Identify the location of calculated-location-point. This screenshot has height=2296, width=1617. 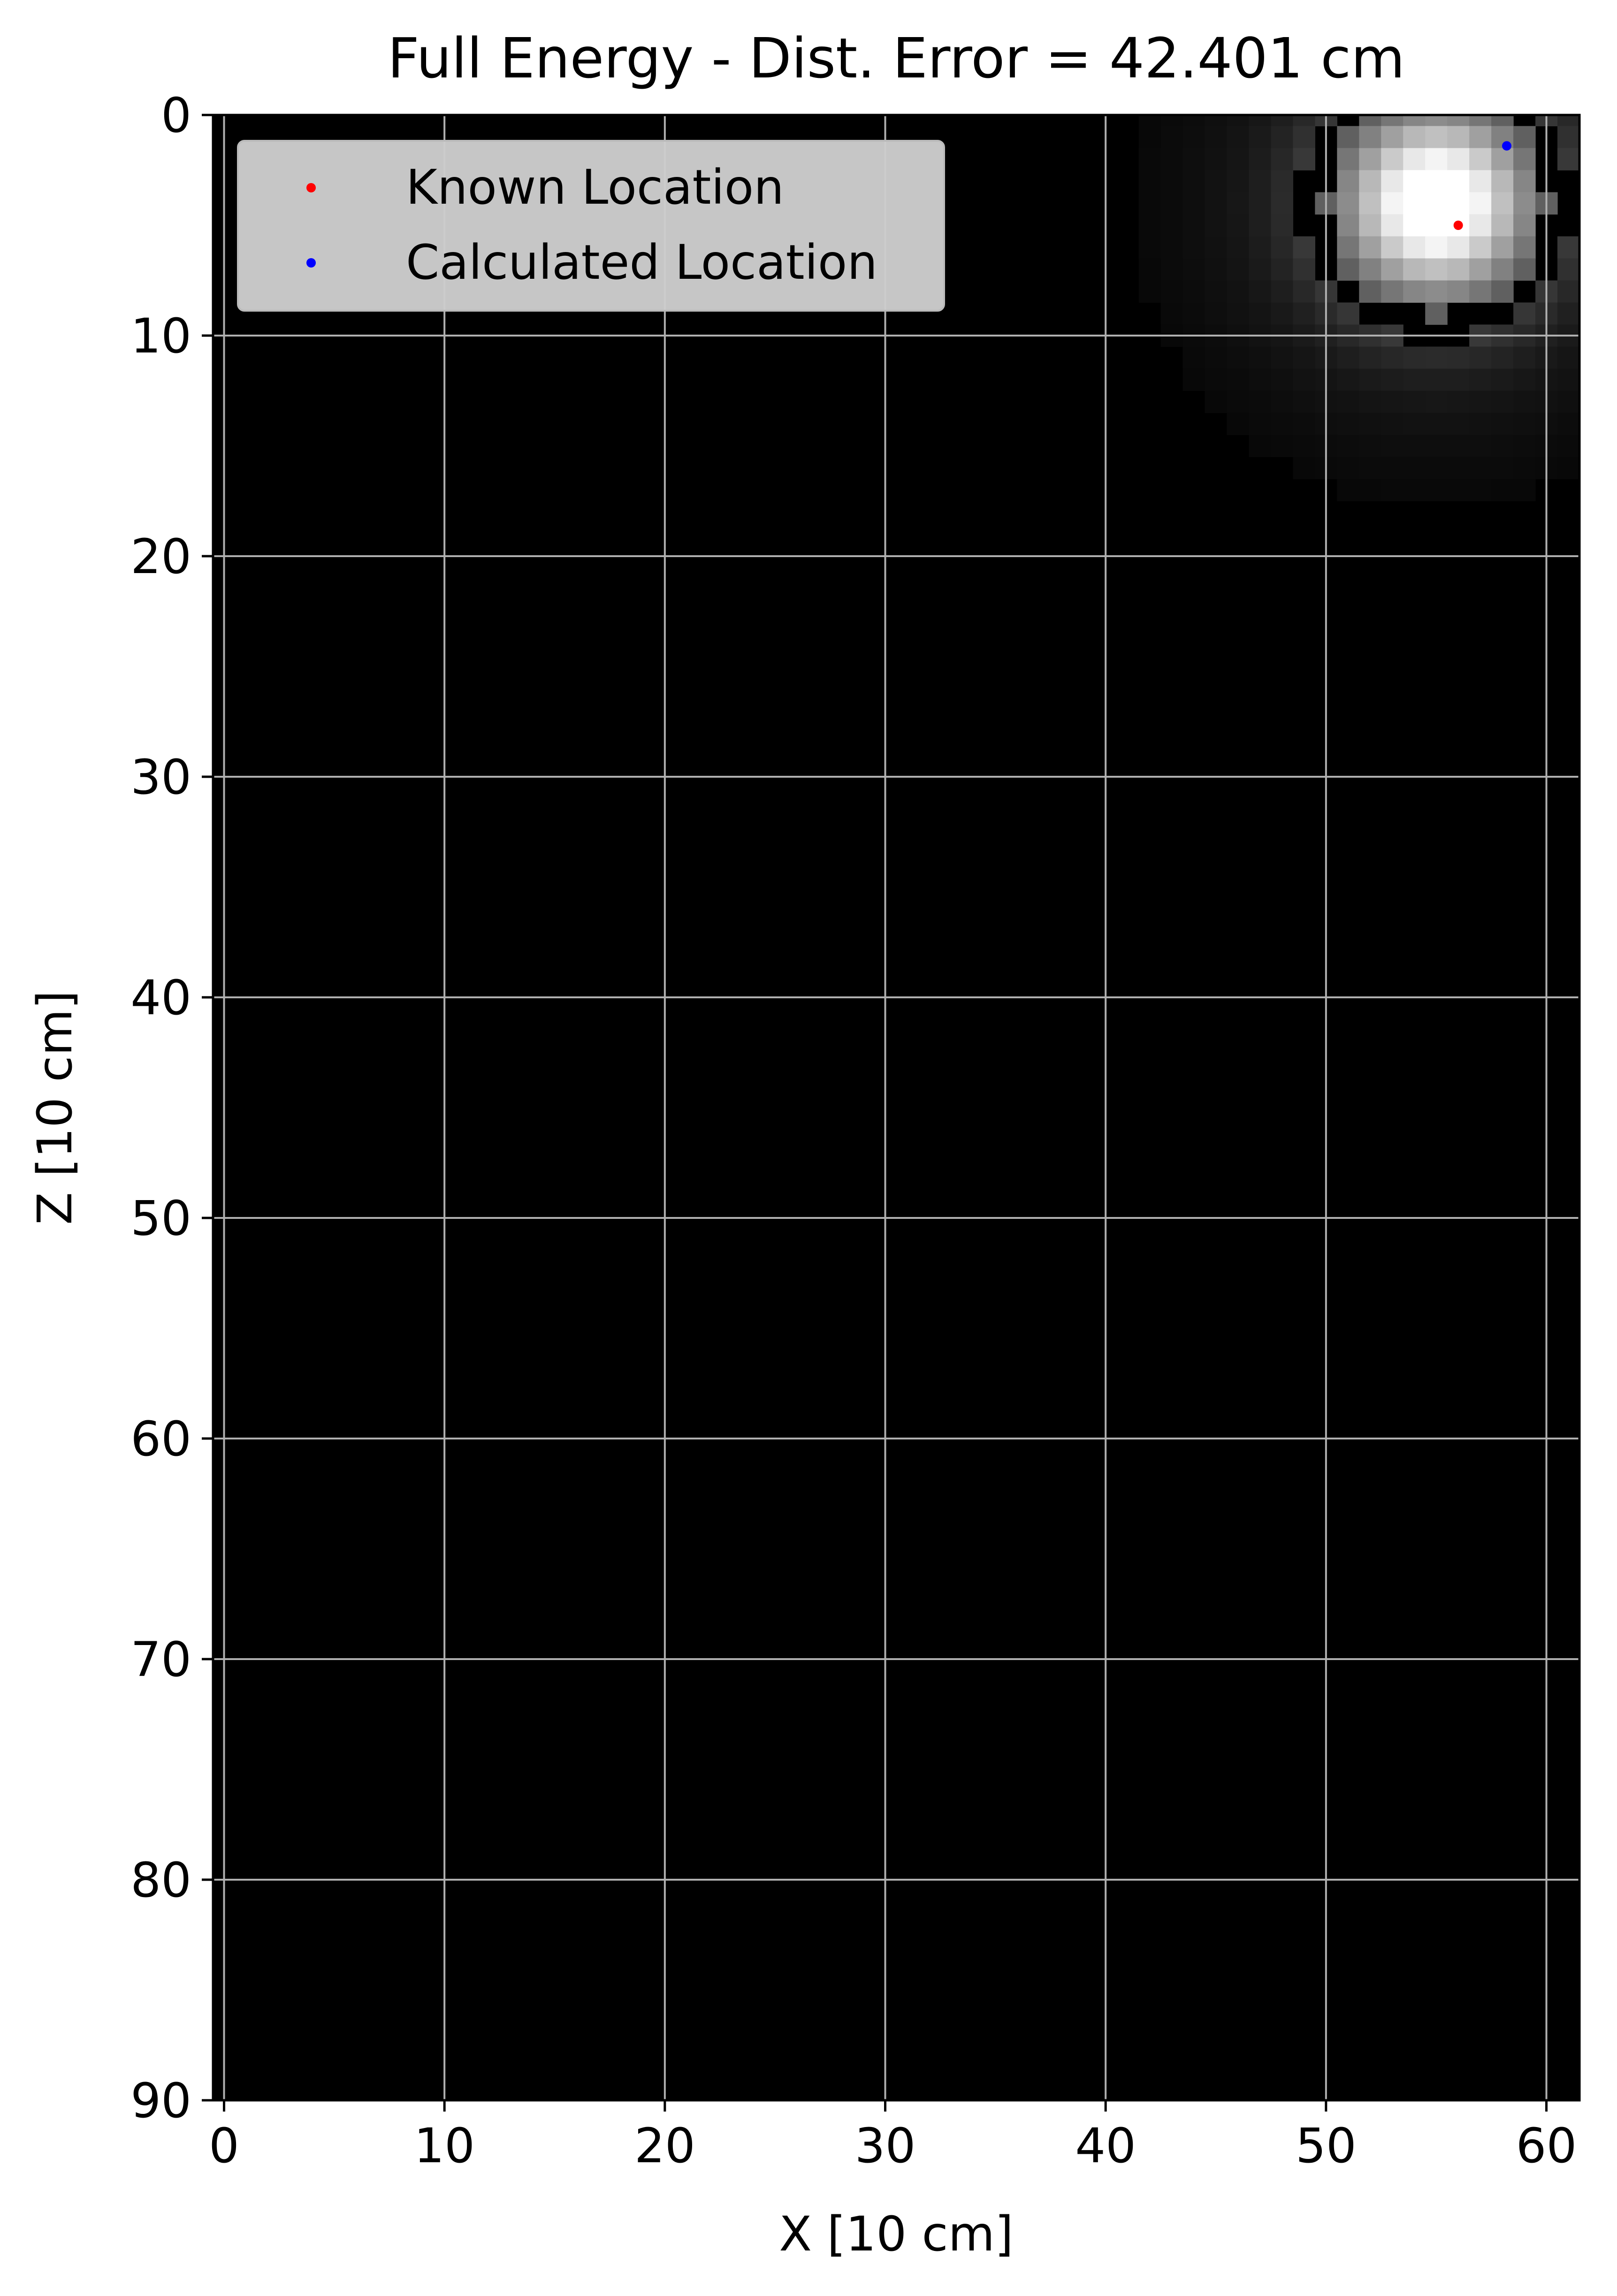
(1507, 146).